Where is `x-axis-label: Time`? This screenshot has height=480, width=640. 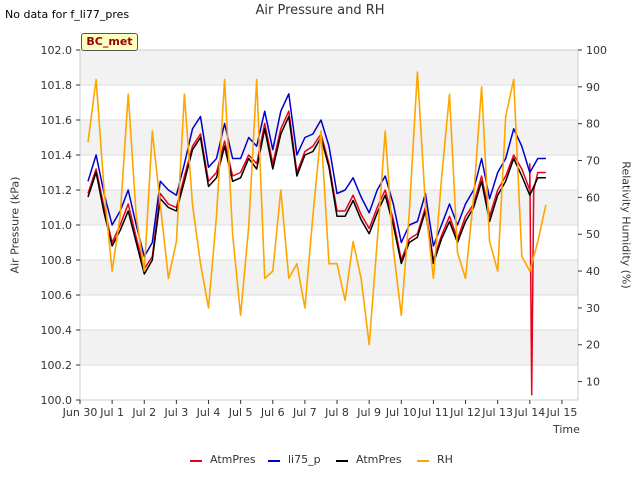
x-axis-label: Time is located at coordinates (566, 429).